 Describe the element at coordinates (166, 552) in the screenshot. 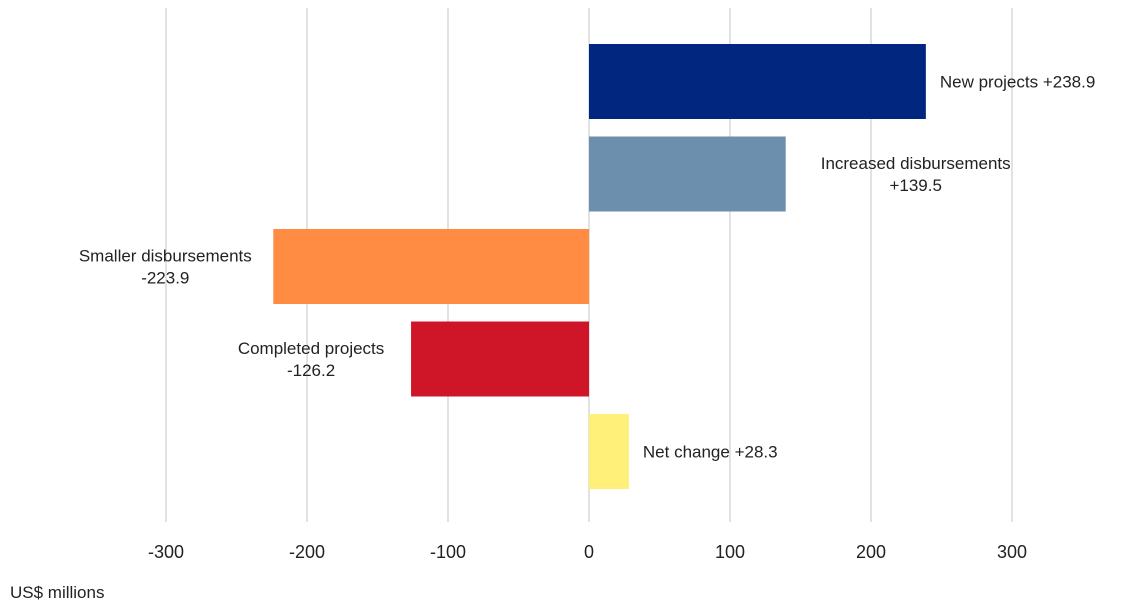

I see `x-tick-label: -300` at that location.